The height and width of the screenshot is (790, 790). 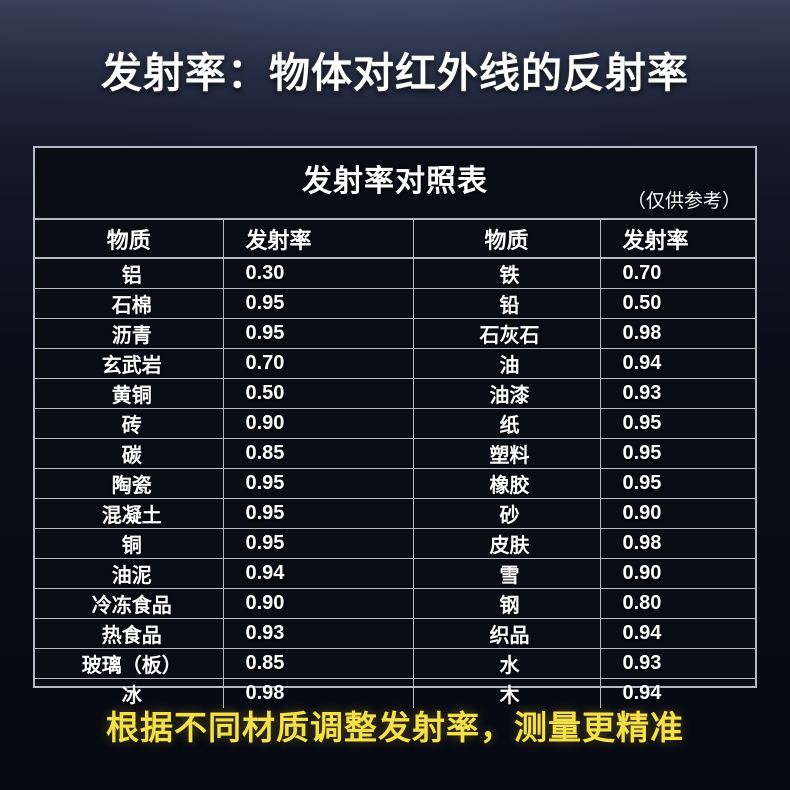 I want to click on table-head: 物质 发射率 物质 发射率, so click(x=395, y=239).